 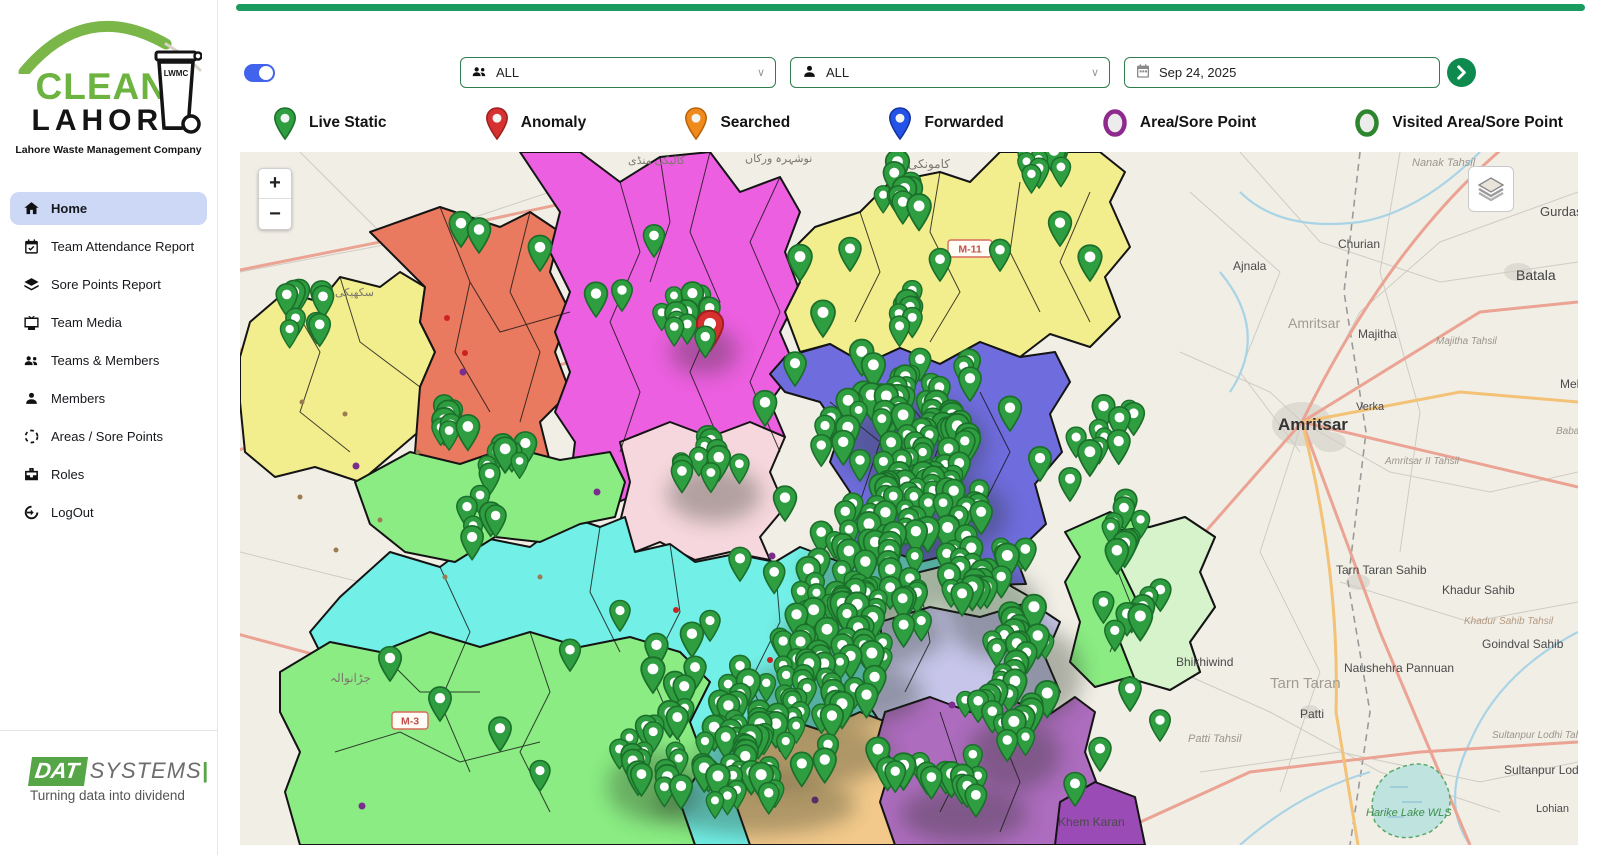 What do you see at coordinates (964, 122) in the screenshot?
I see `legend-label: Forwarded` at bounding box center [964, 122].